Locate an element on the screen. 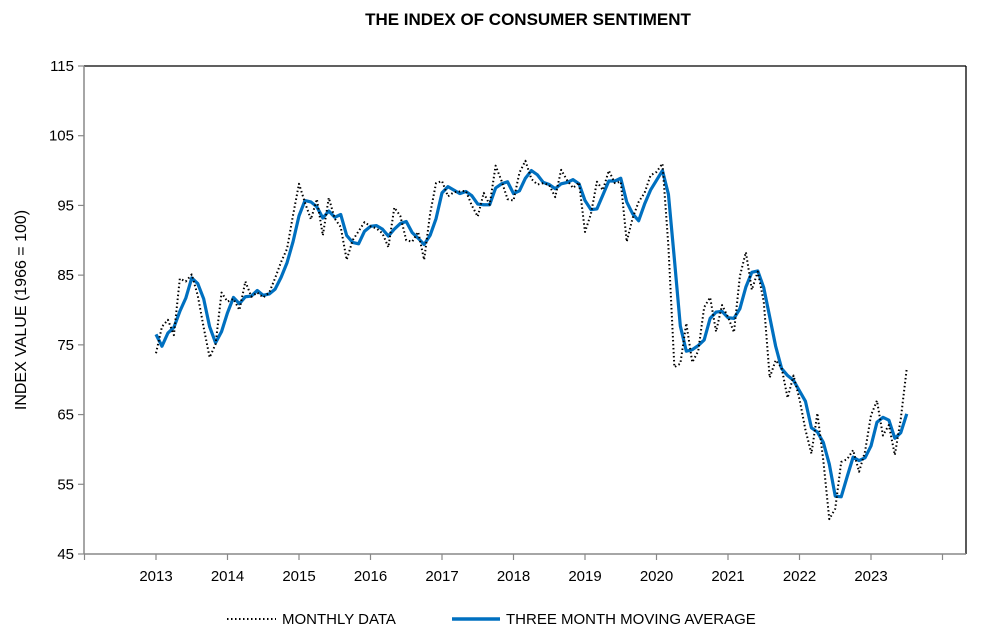 This screenshot has height=633, width=988. y-tick-label: 105 is located at coordinates (61, 136).